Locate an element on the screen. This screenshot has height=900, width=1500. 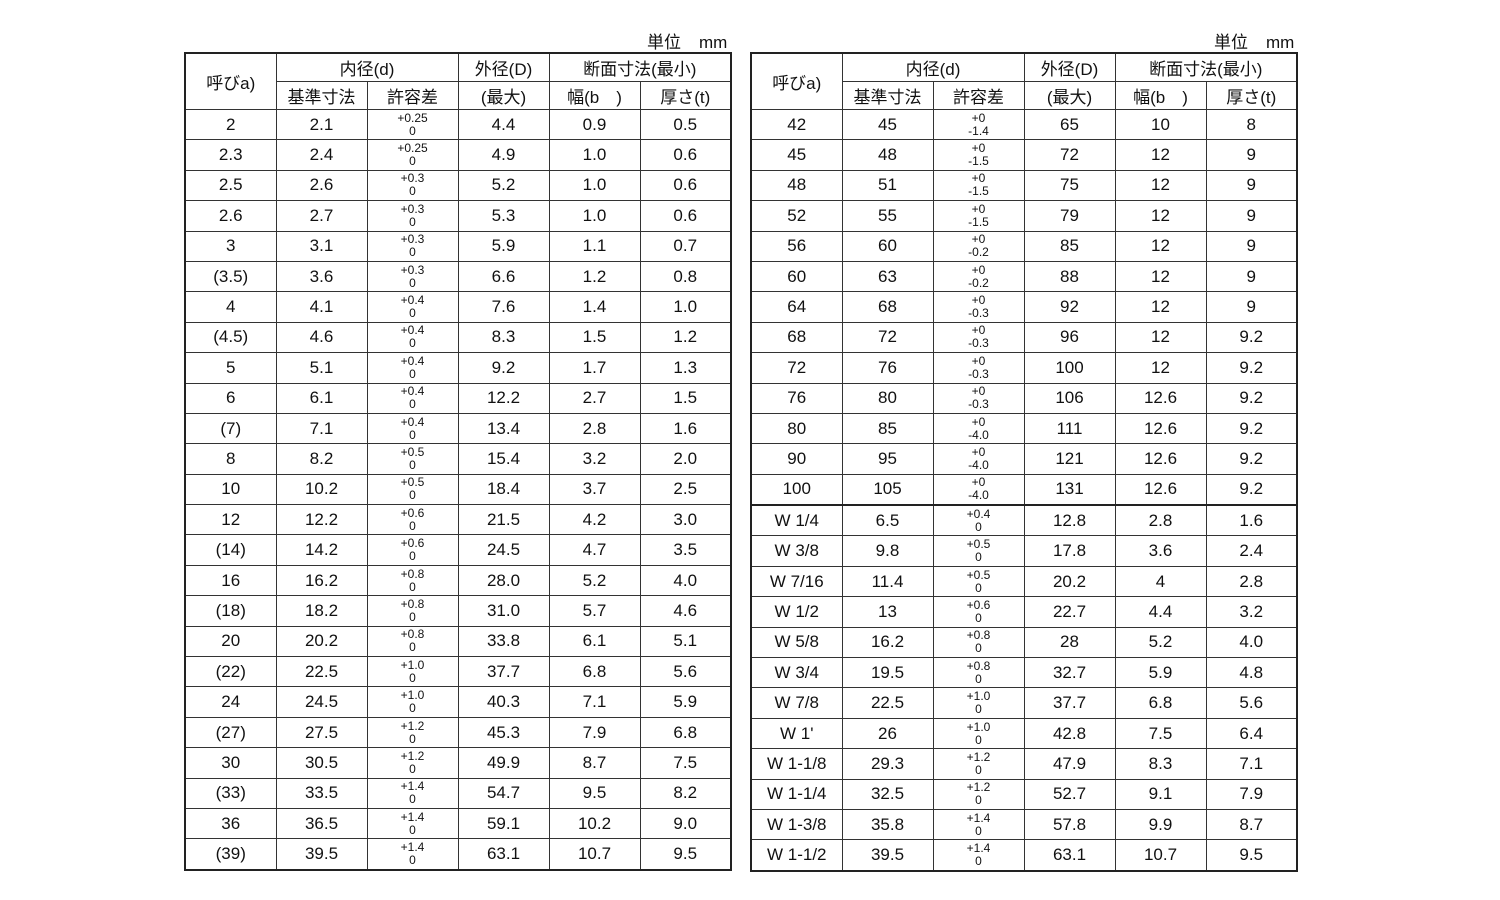
cell-nominal: W 1' is located at coordinates (796, 733).